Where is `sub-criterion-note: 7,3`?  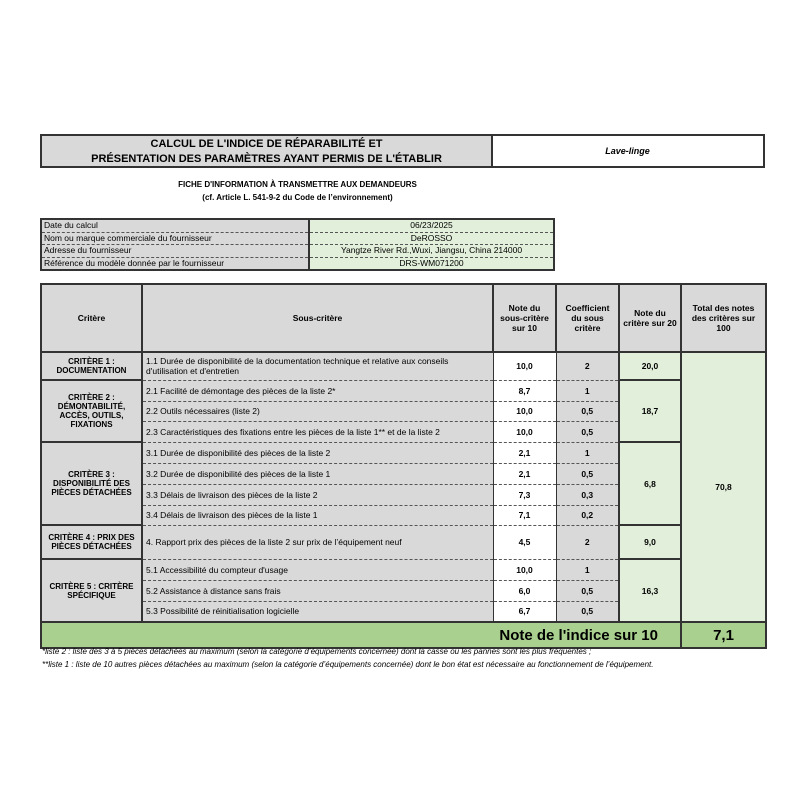
sub-criterion-note: 7,3 is located at coordinates (524, 494).